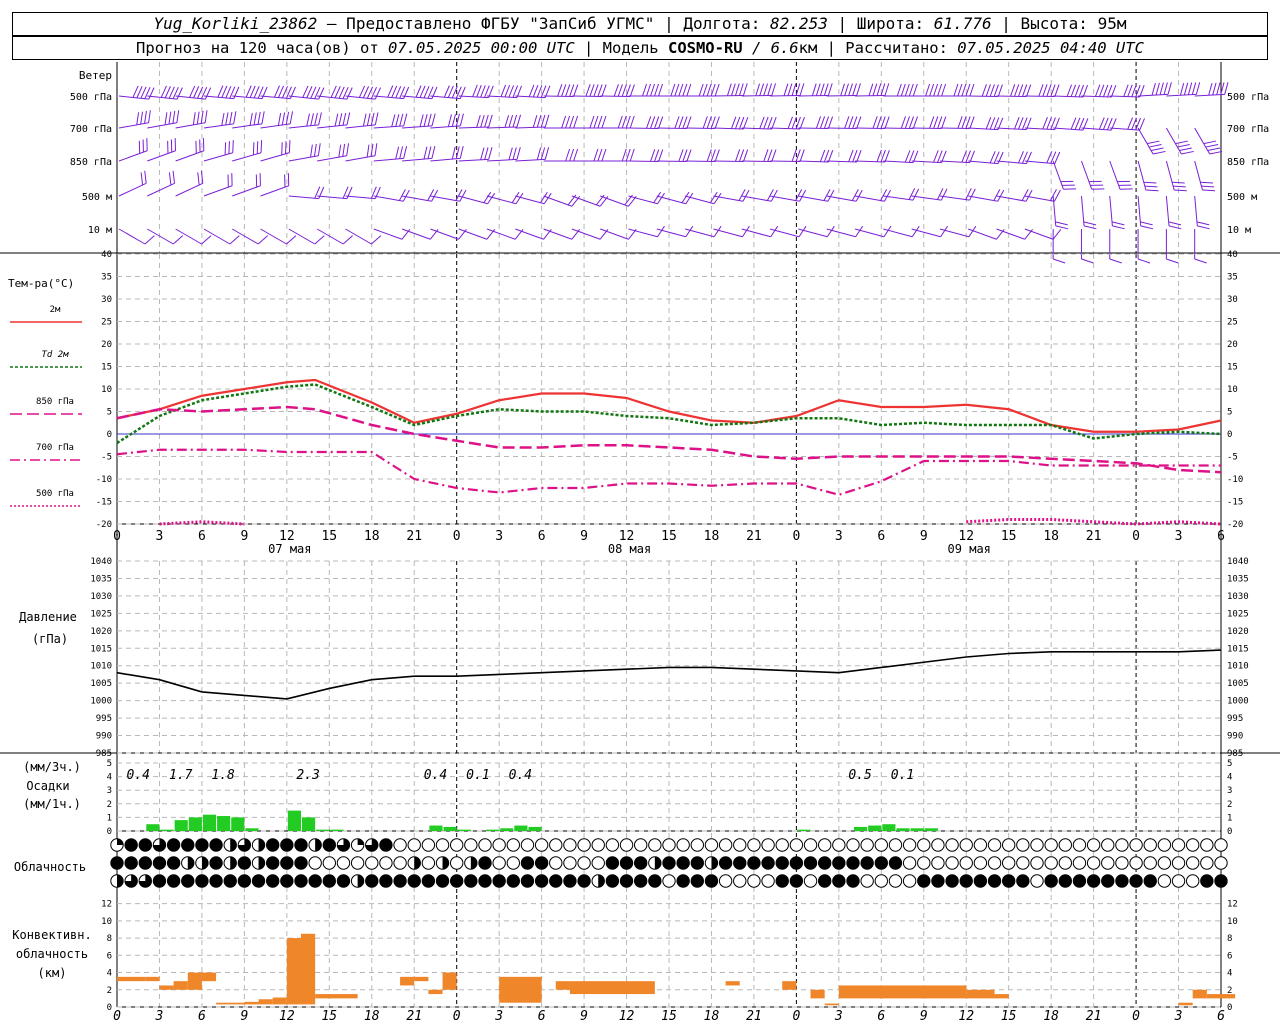 The width and height of the screenshot is (1280, 1024). What do you see at coordinates (924, 536) in the screenshot?
I see `x-tick-label: 9` at bounding box center [924, 536].